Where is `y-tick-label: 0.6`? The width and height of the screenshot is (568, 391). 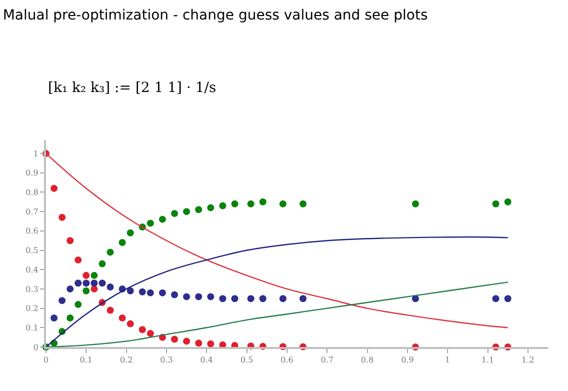 y-tick-label: 0.6 is located at coordinates (32, 231).